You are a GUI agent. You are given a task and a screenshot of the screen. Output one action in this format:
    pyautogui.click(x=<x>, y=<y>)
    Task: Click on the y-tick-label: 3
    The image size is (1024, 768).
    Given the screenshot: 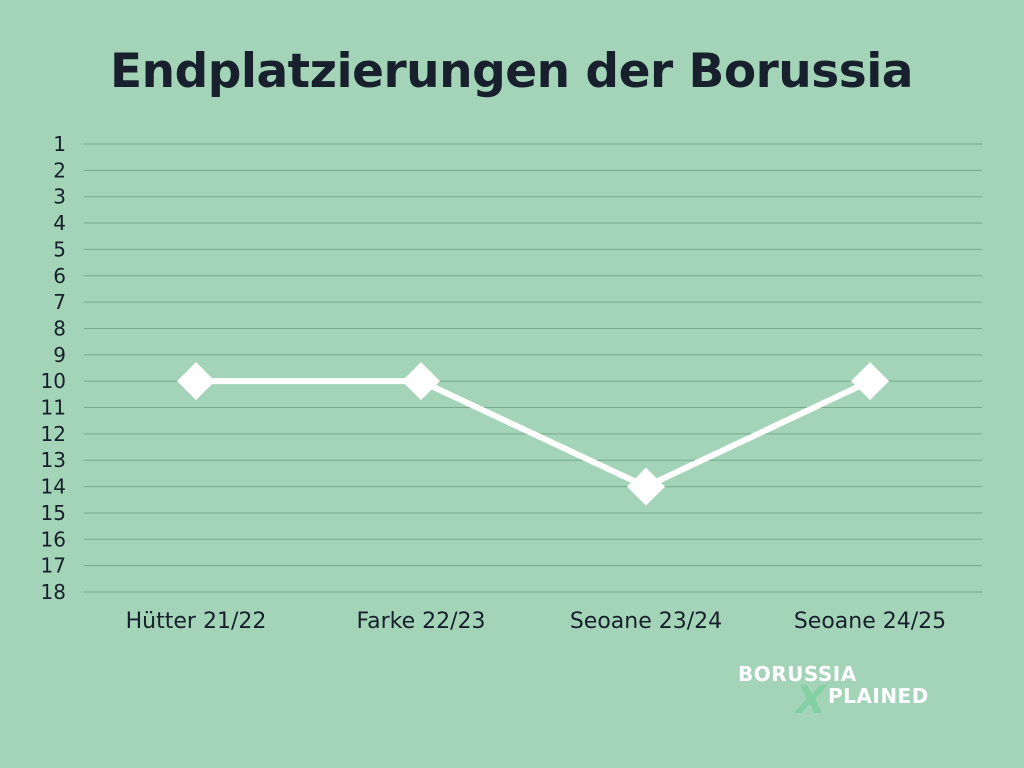 What is the action you would take?
    pyautogui.click(x=59, y=197)
    